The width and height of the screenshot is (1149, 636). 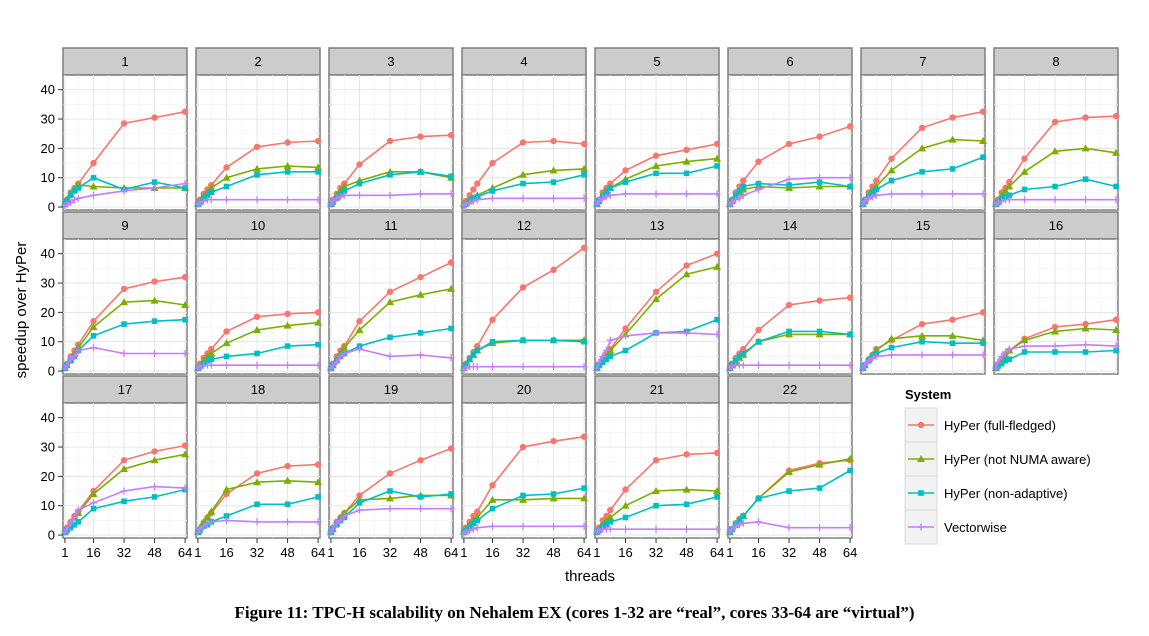 I want to click on y-tick-label: 20, so click(x=48, y=312).